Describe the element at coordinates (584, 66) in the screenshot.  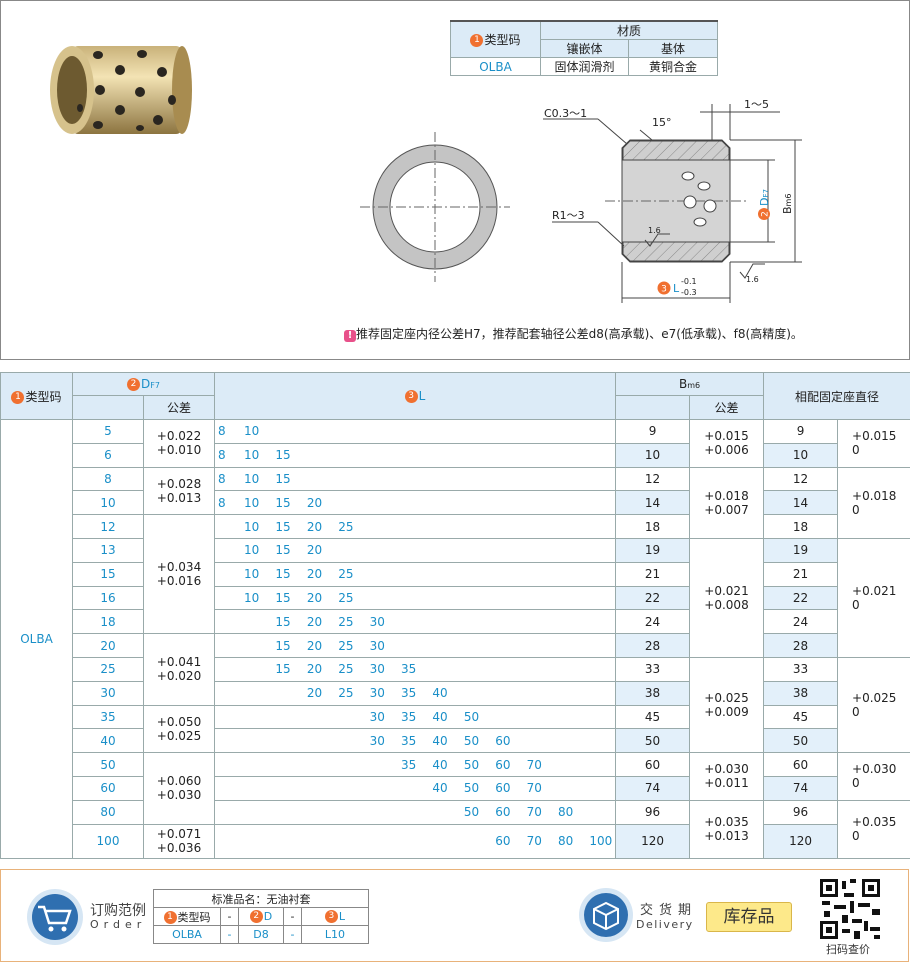
I see `cell: 固体润滑剂` at that location.